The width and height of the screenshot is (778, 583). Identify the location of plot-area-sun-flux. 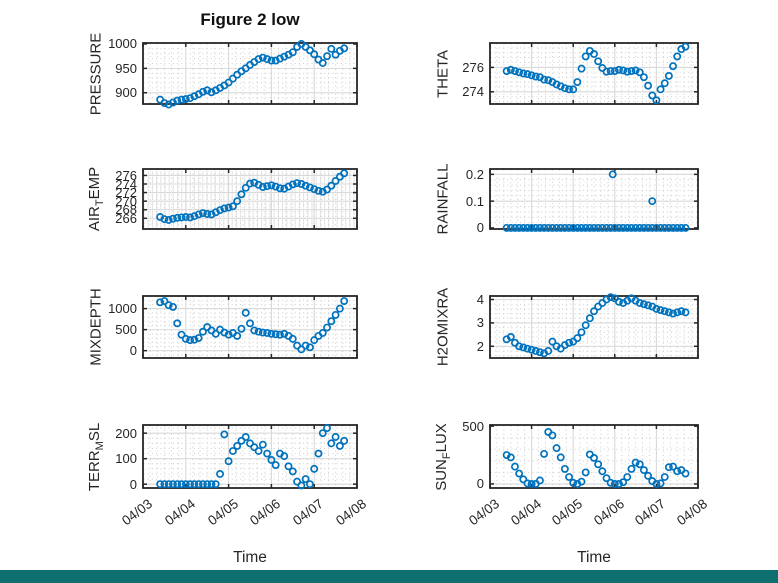
(594, 456).